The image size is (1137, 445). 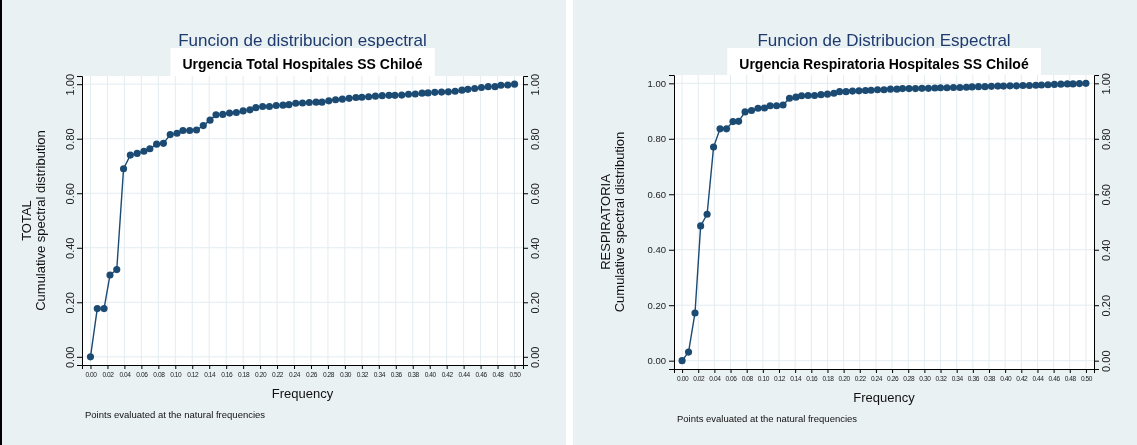 I want to click on chart-title: Funcion de Distribucion Espectral, so click(x=884, y=40).